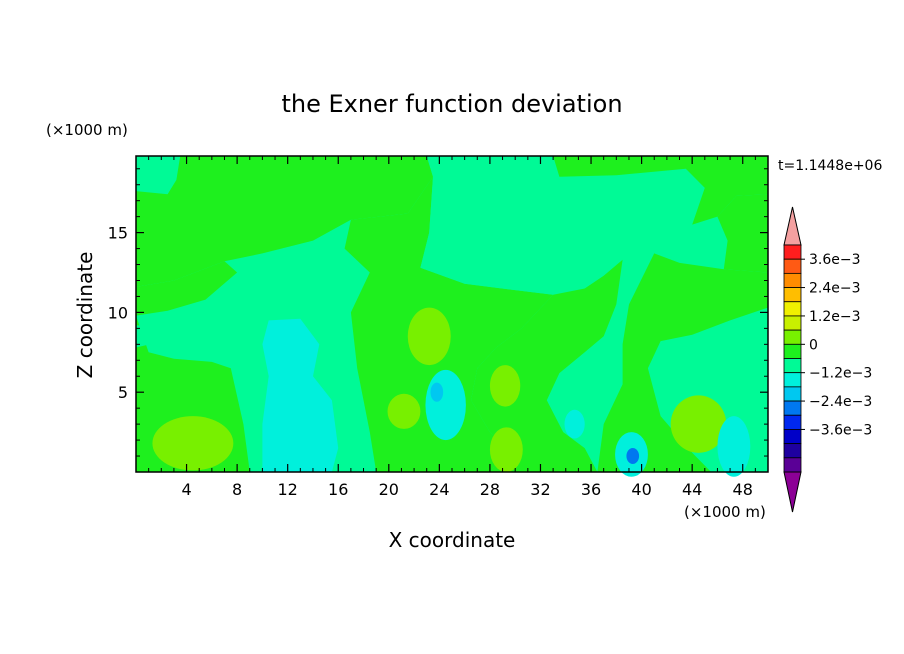  Describe the element at coordinates (452, 540) in the screenshot. I see `x-axis-label: X coordinate` at that location.